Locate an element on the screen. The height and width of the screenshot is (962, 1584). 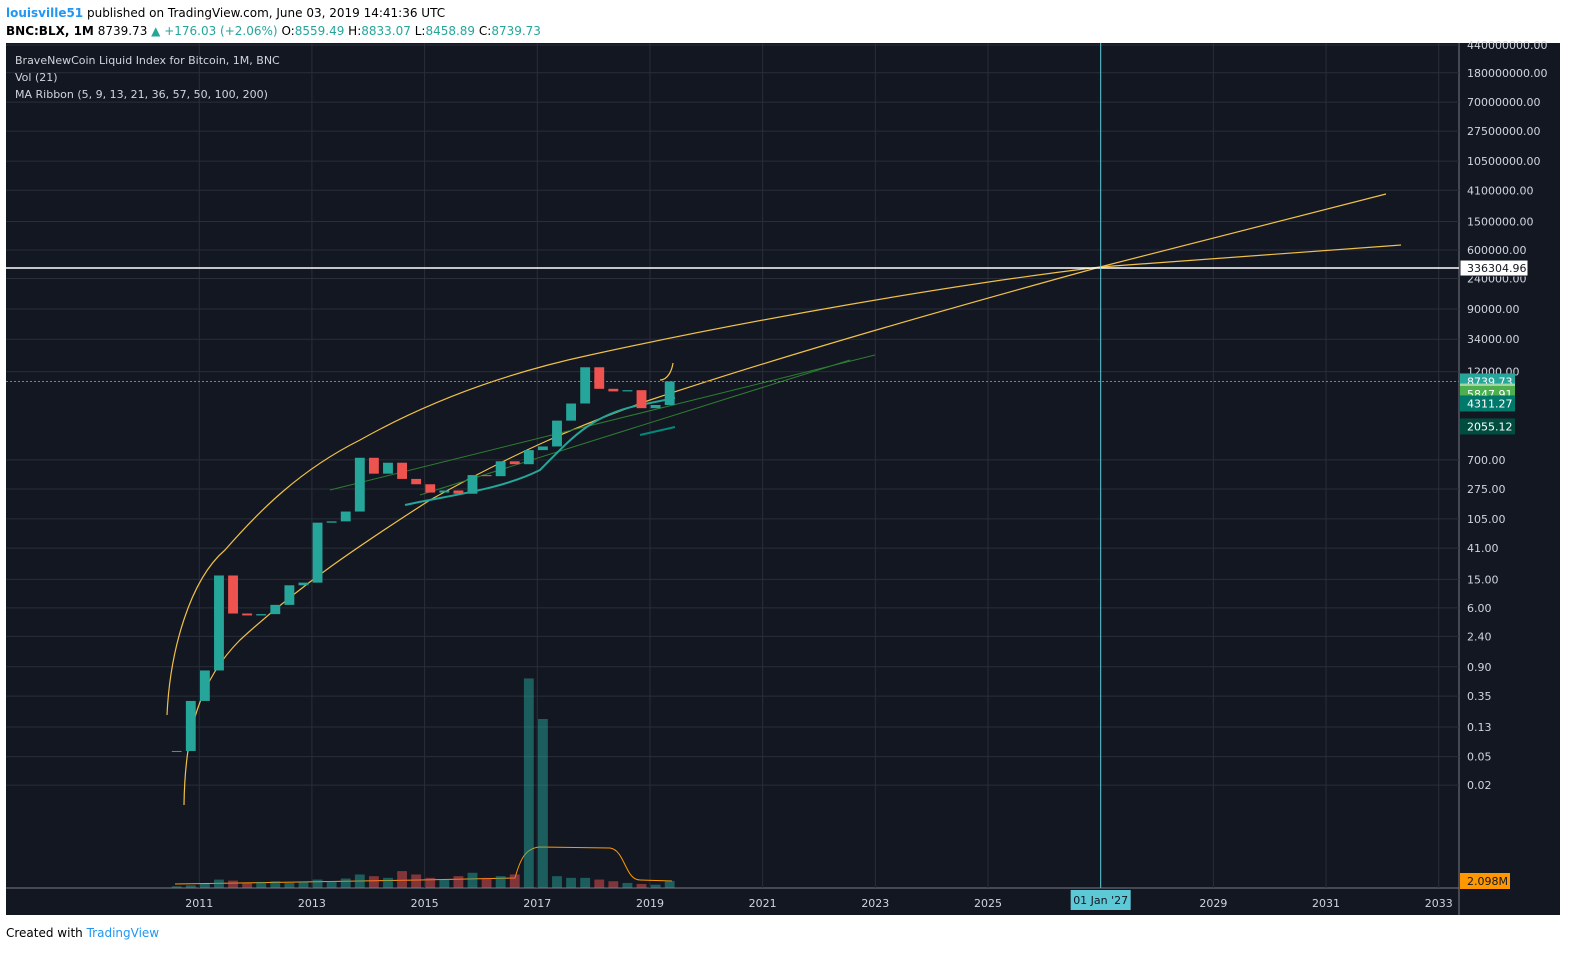
brand: TradingView is located at coordinates (123, 933).